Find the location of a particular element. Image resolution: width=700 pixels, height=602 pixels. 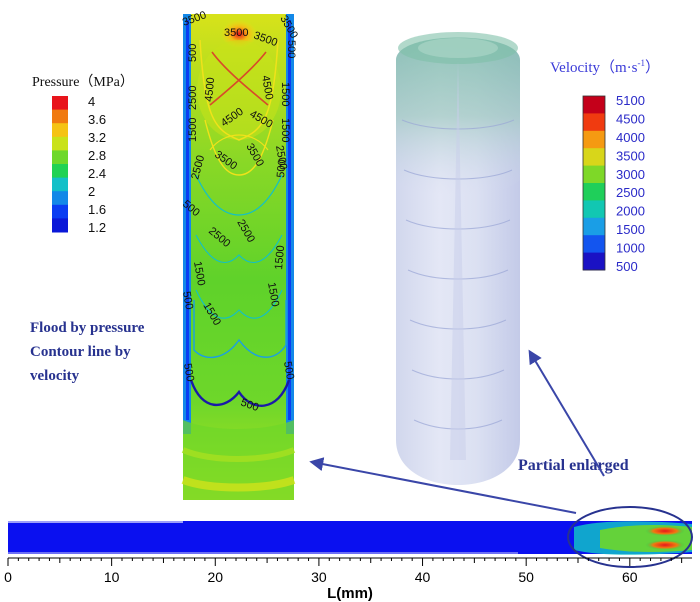

field-hot-spot is located at coordinates (239, 34).